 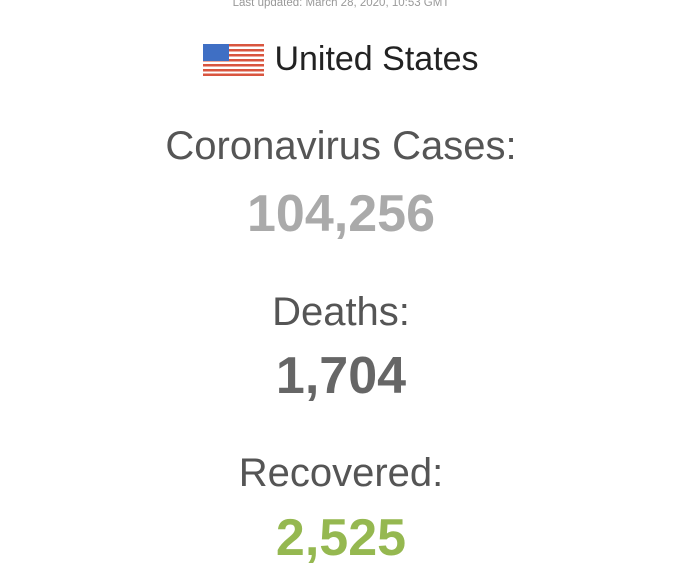 What do you see at coordinates (341, 214) in the screenshot?
I see `cases-count: 104,256` at bounding box center [341, 214].